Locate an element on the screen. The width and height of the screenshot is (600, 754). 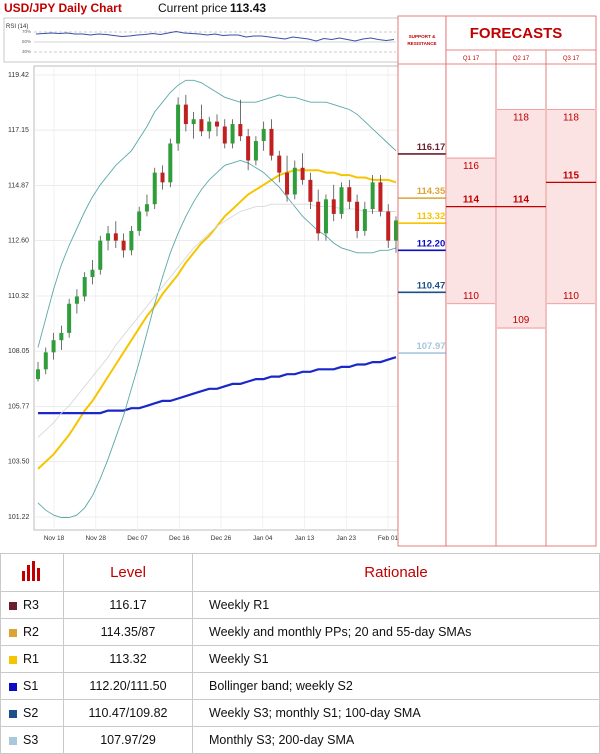
table-row: R3 116.17 Weekly R1 is located at coordinates (300, 605).